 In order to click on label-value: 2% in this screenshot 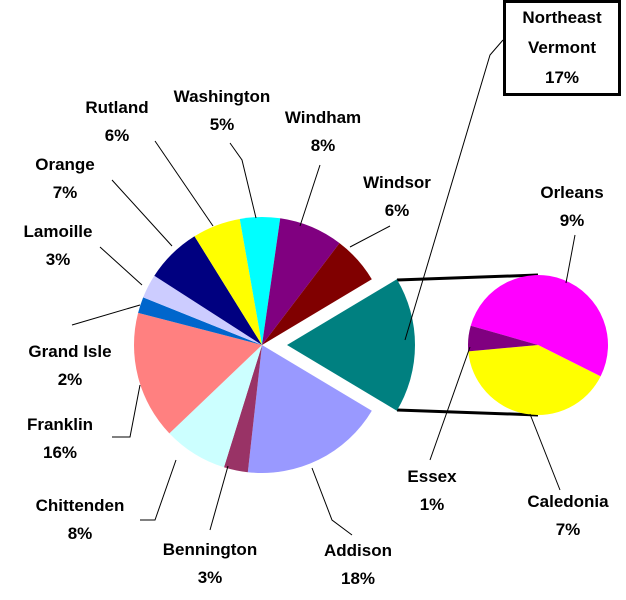, I will do `click(70, 379)`.